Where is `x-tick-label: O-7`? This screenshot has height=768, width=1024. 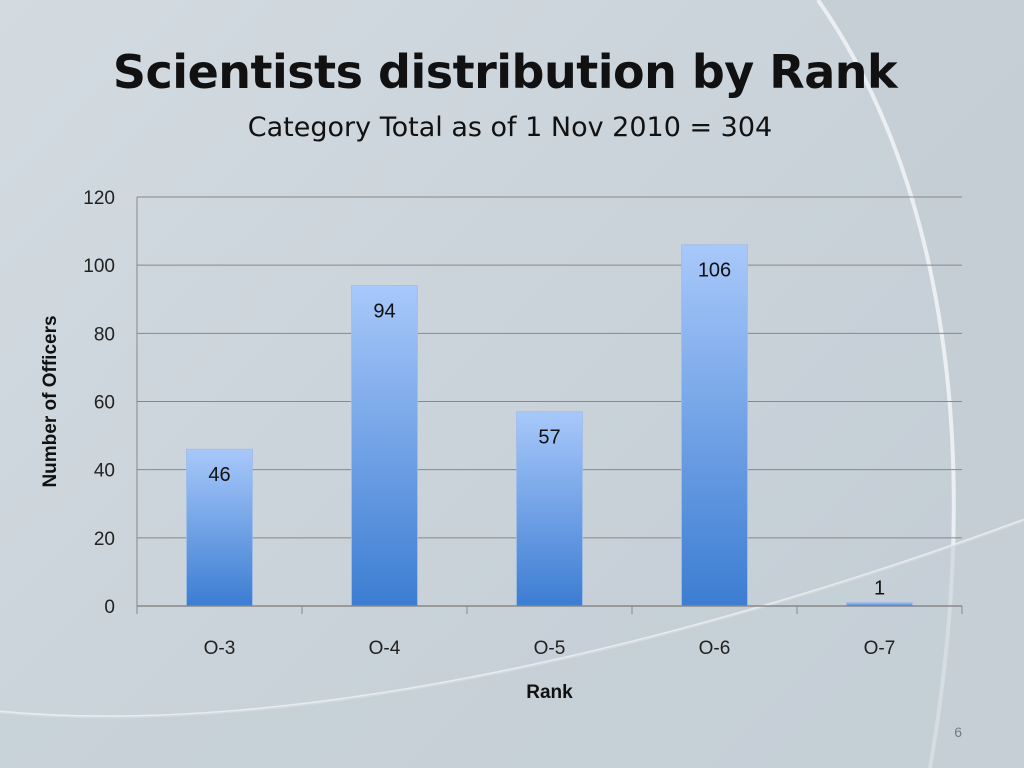
x-tick-label: O-7 is located at coordinates (880, 648).